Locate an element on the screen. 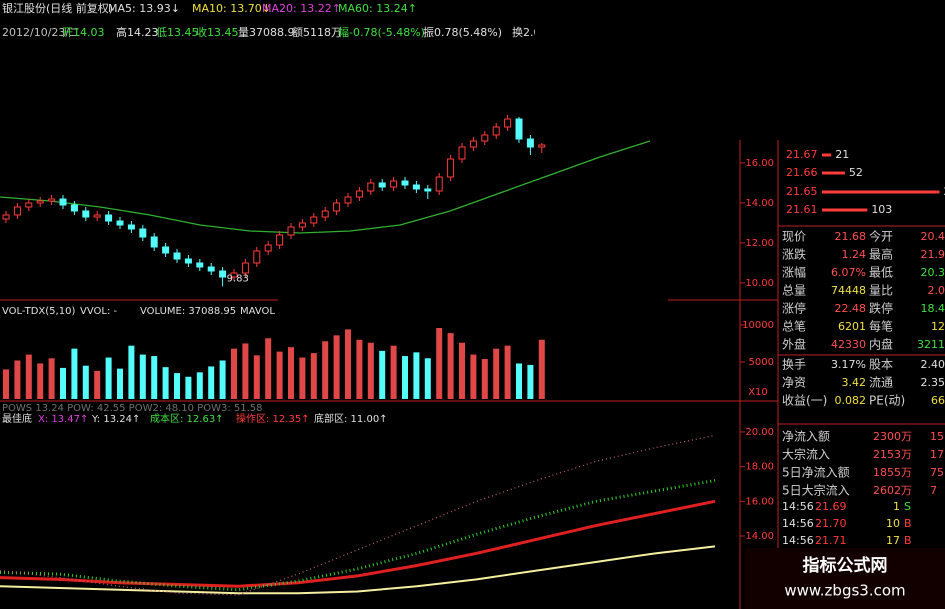 This screenshot has height=609, width=945. label: 最高 is located at coordinates (881, 254).